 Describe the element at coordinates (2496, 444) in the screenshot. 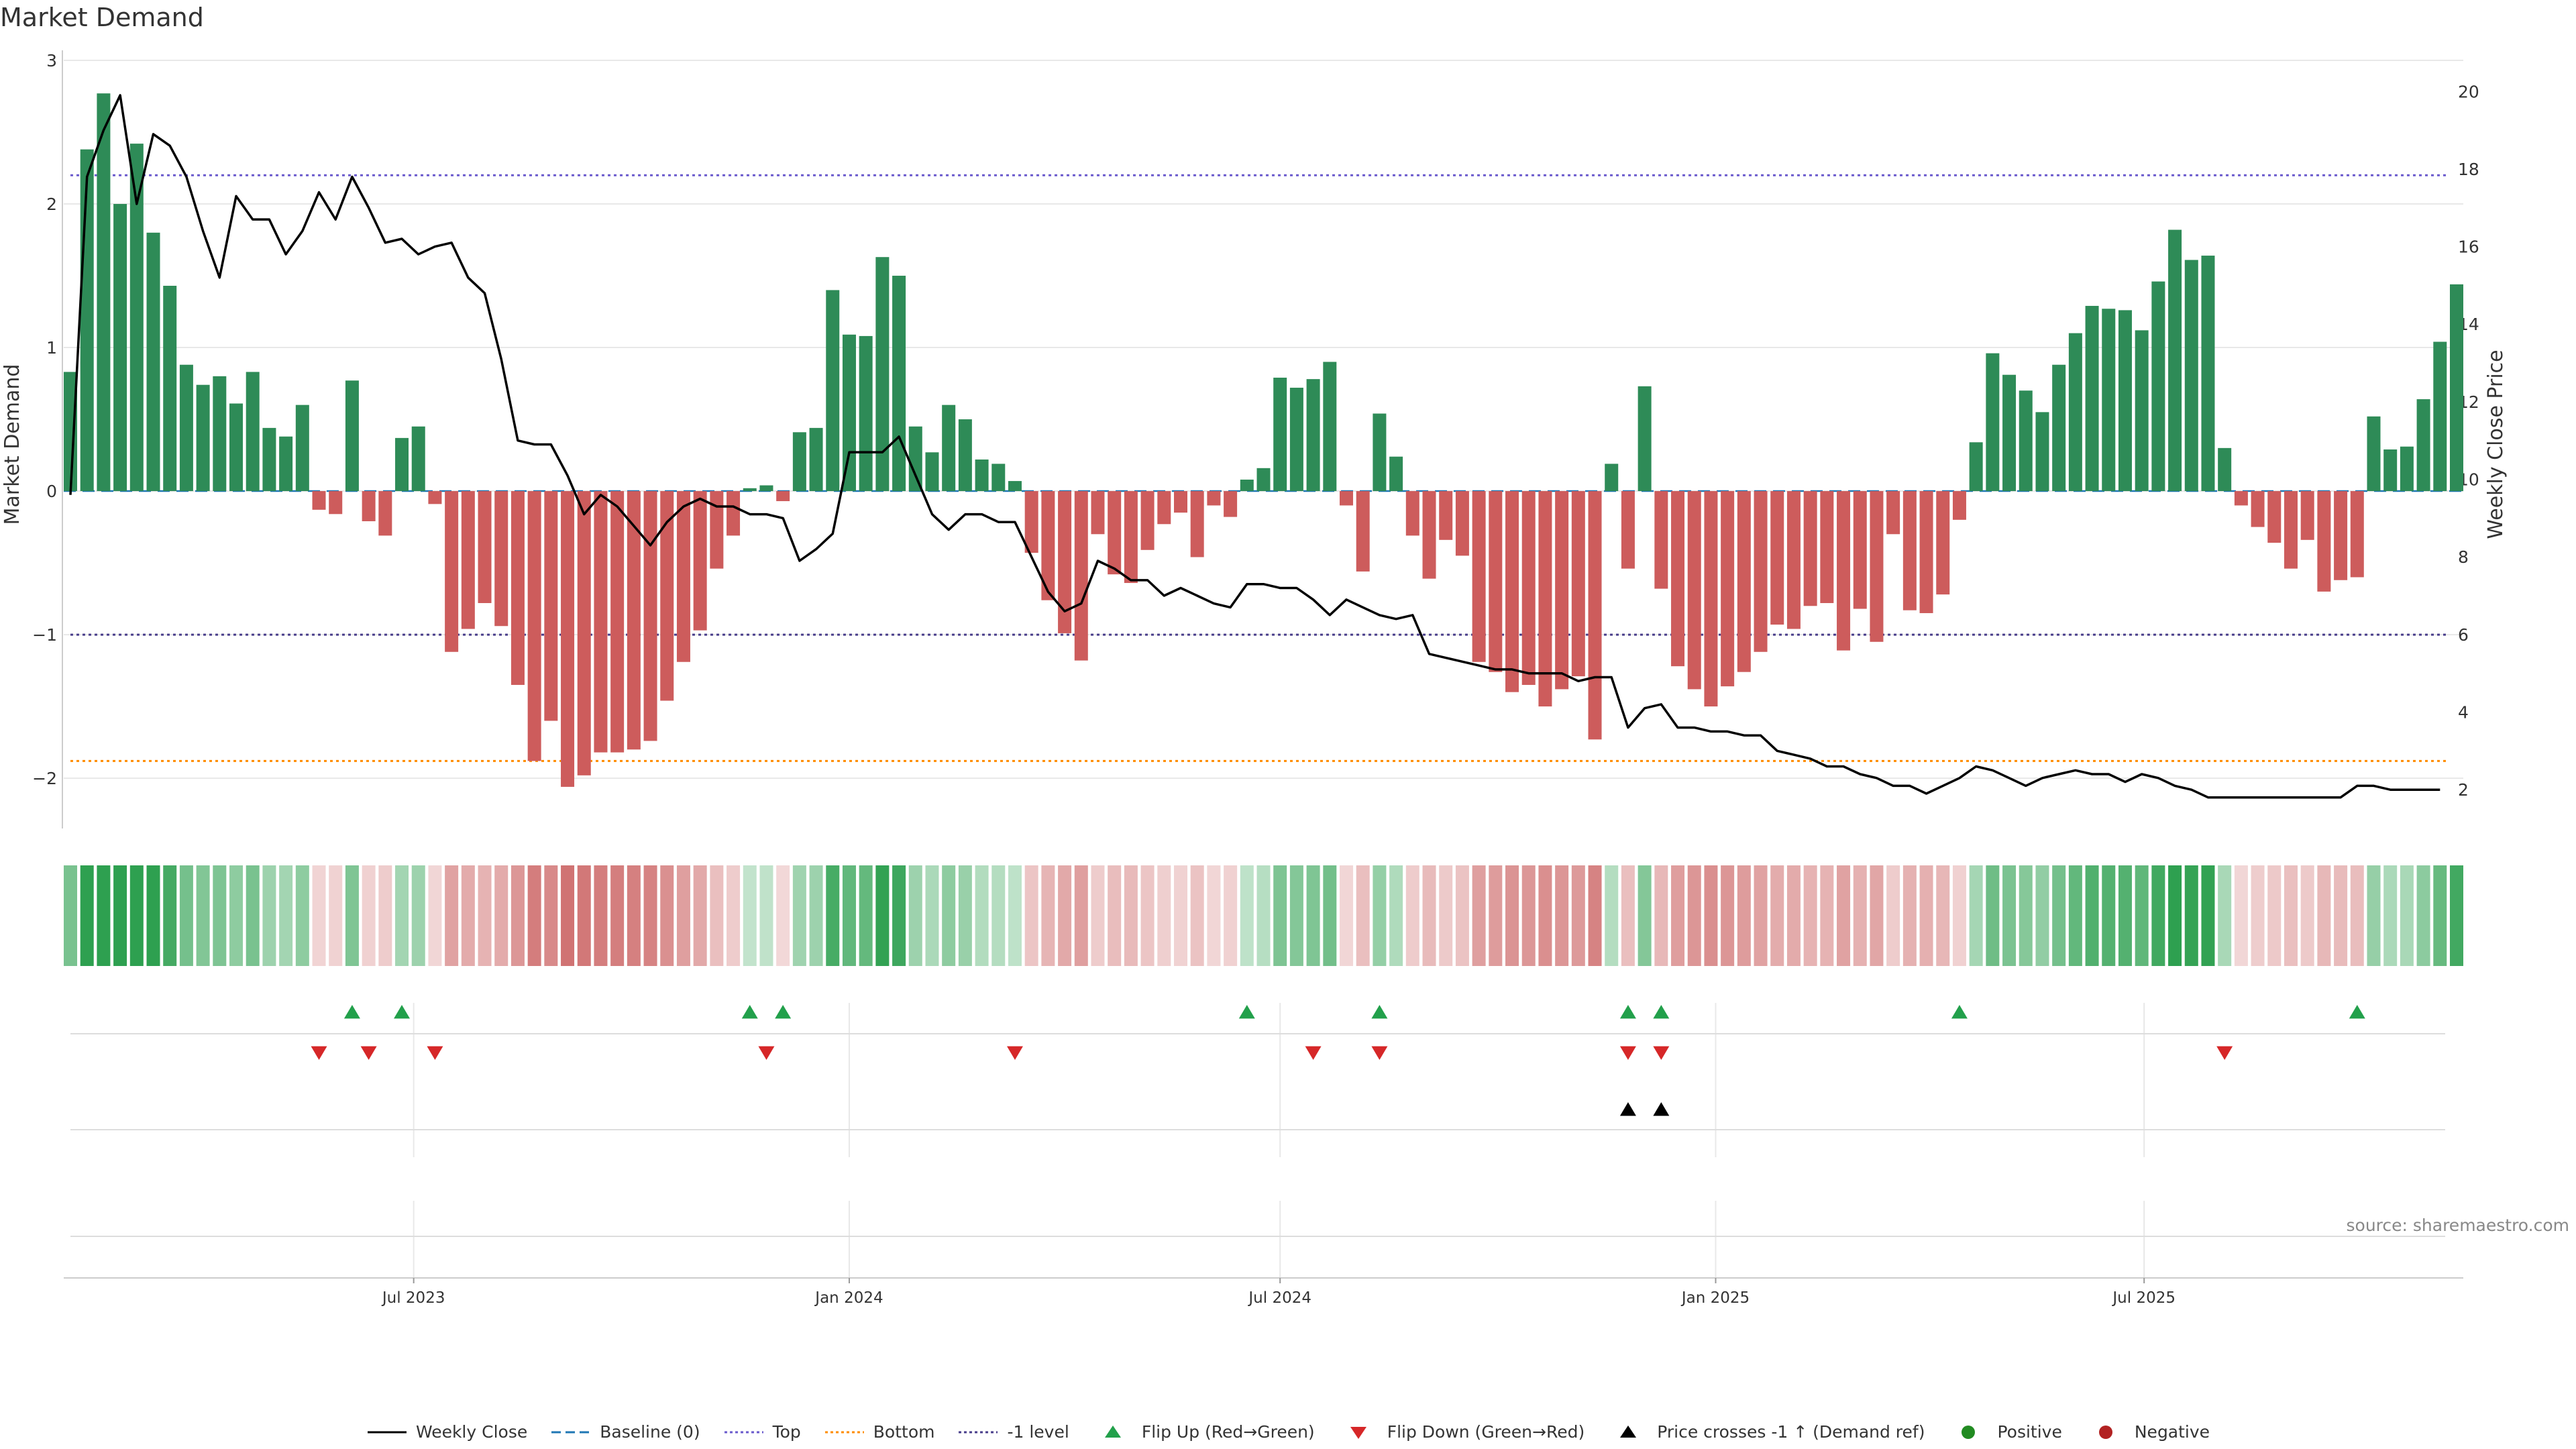

I see `y2-axis-title: Weekly Close Price` at that location.